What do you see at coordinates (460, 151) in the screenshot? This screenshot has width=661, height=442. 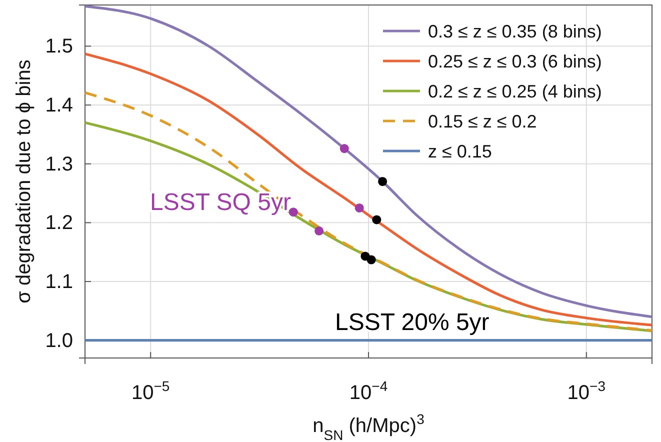 I see `legend-label: z ≤ 0.15` at bounding box center [460, 151].